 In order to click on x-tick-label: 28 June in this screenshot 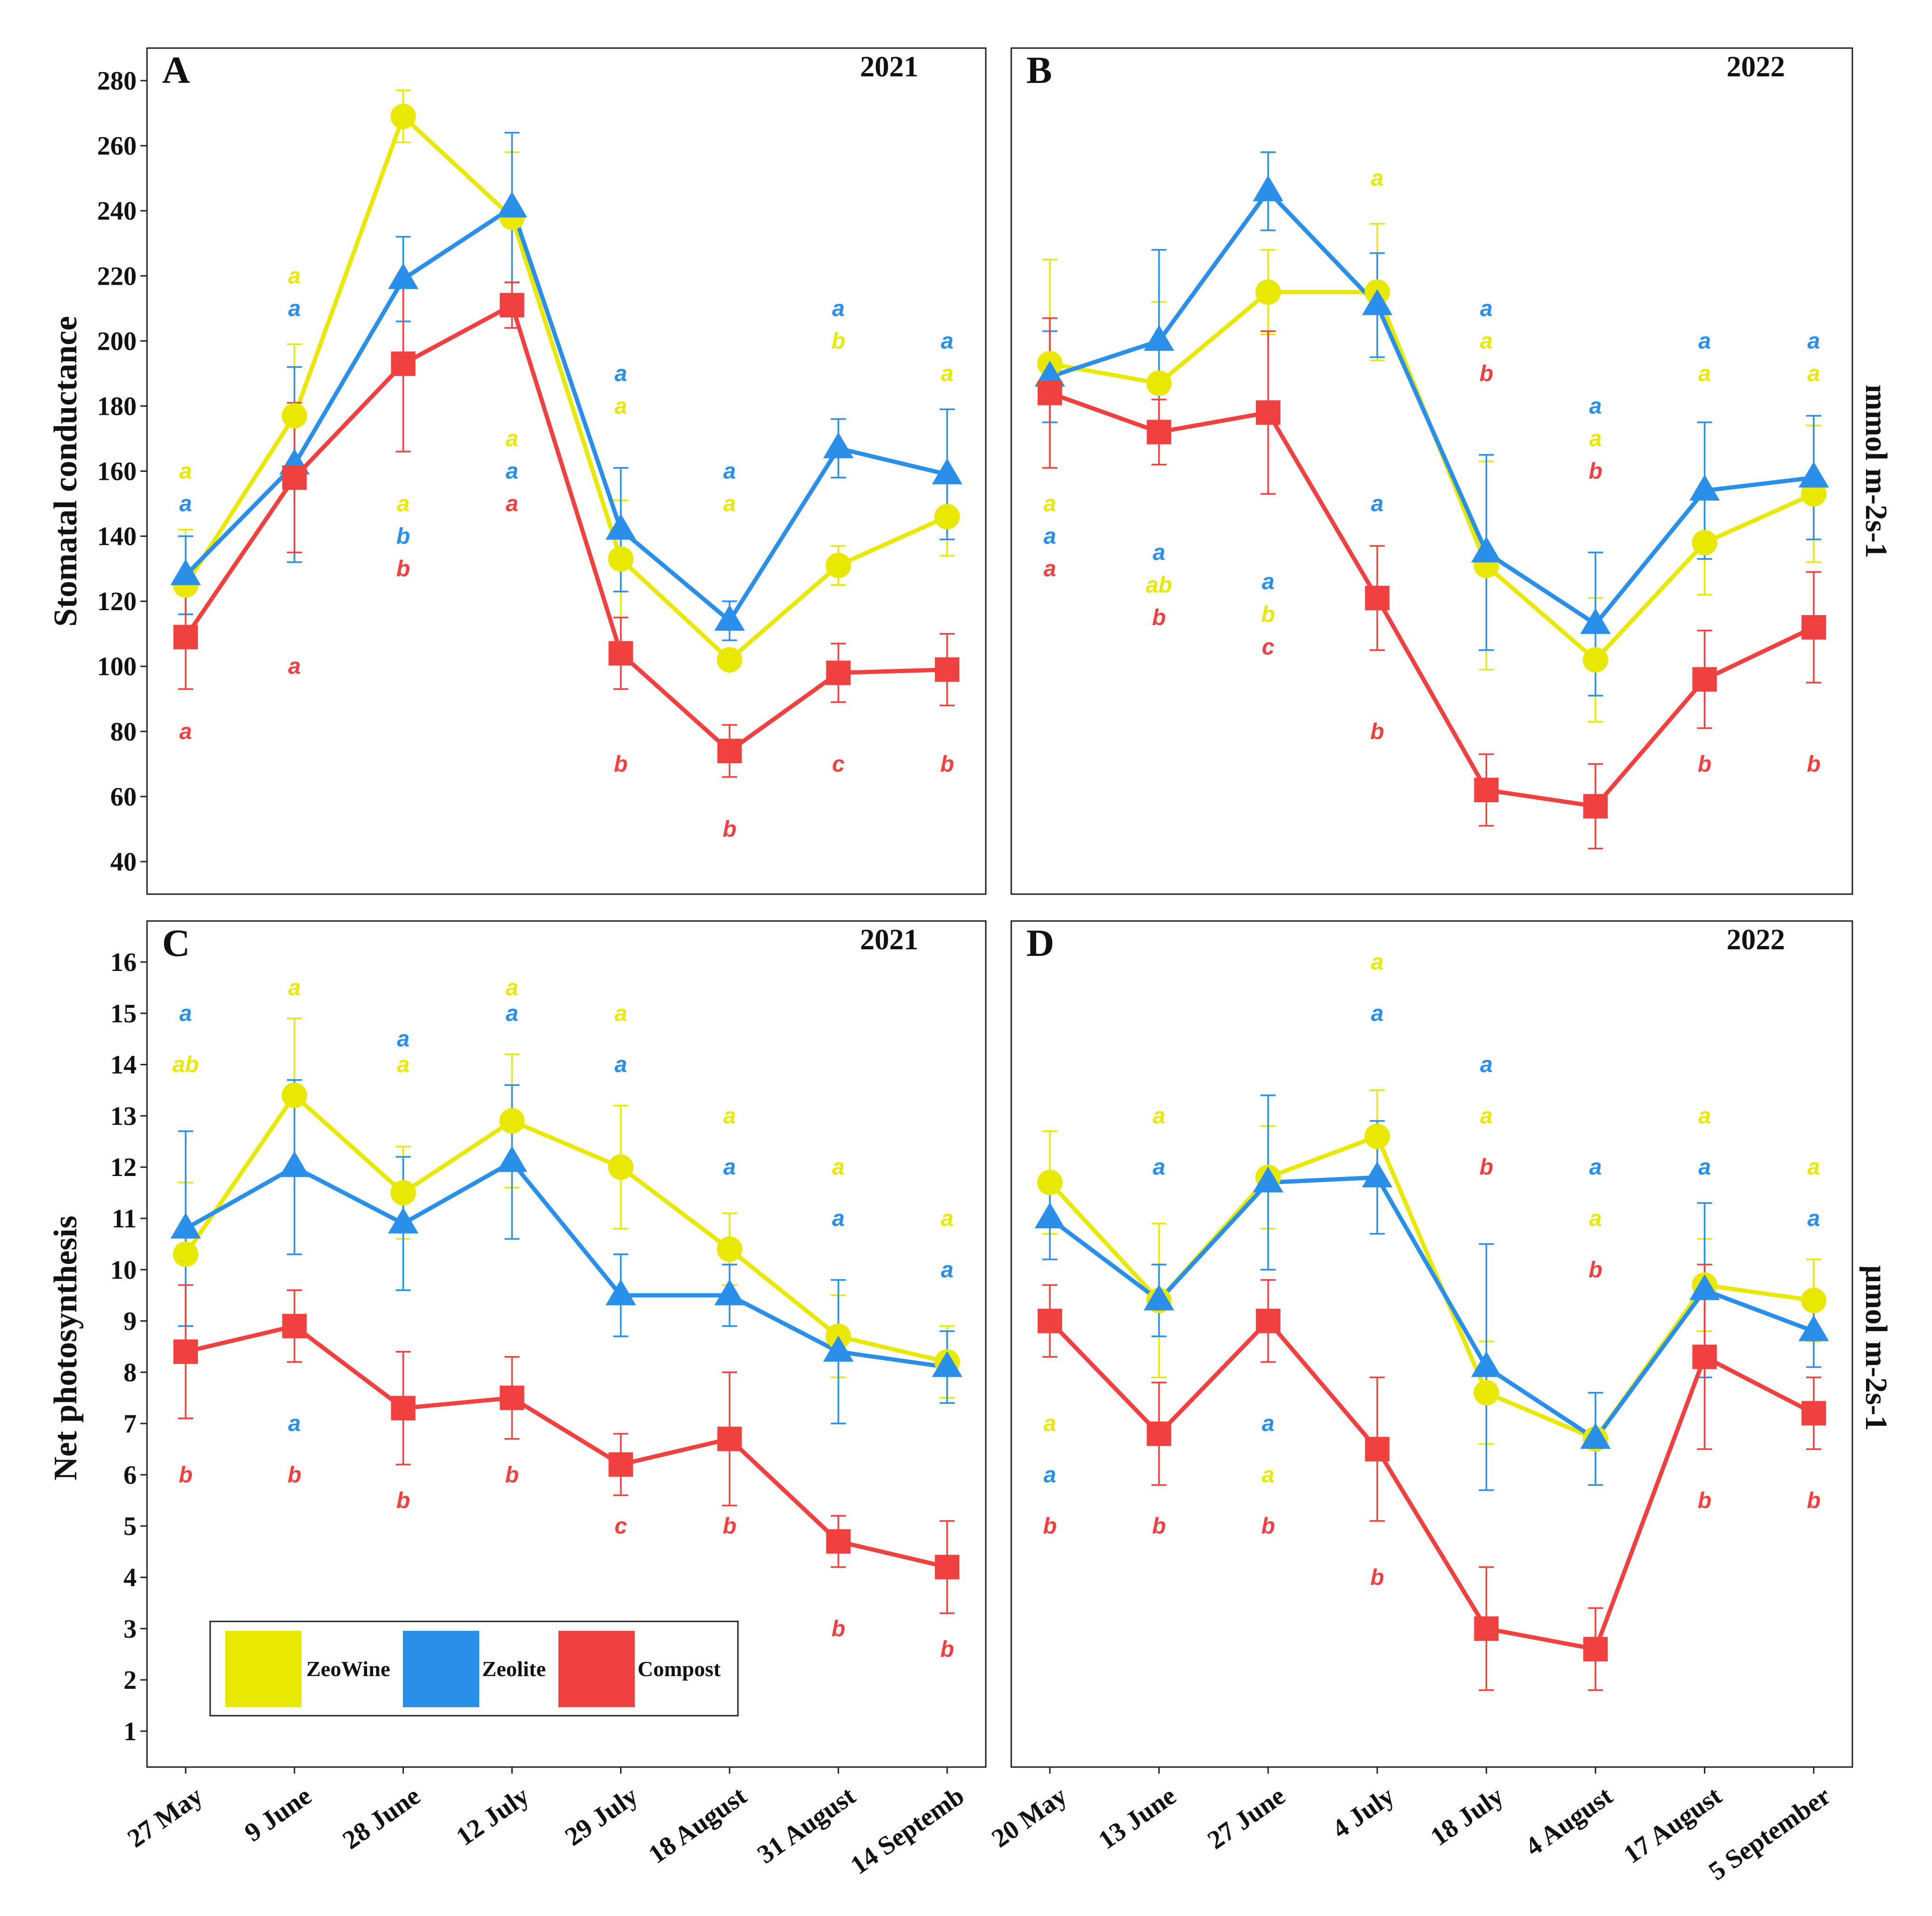, I will do `click(381, 1818)`.